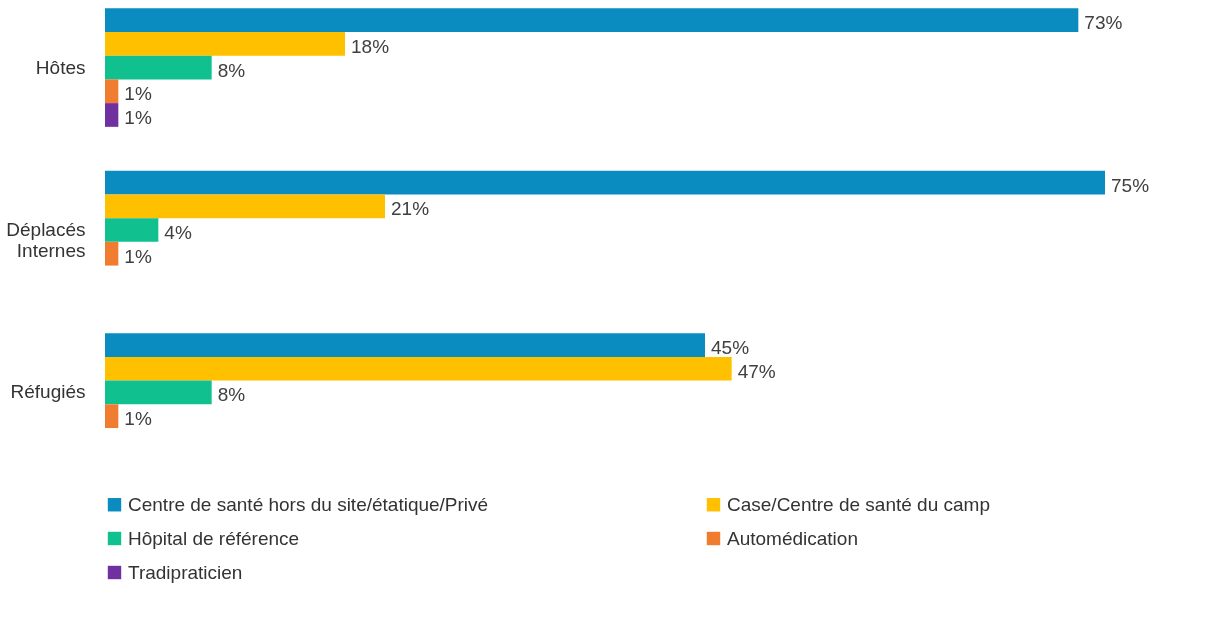 The height and width of the screenshot is (635, 1223). I want to click on legend-label: Centre de santé hors du site/étatique/Privé, so click(308, 504).